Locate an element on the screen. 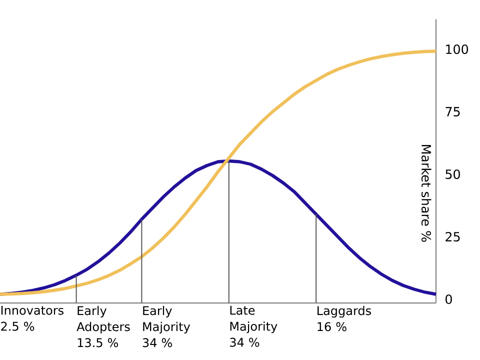 Image resolution: width=480 pixels, height=360 pixels. text: Innovators 2.5 % is located at coordinates (32, 318).